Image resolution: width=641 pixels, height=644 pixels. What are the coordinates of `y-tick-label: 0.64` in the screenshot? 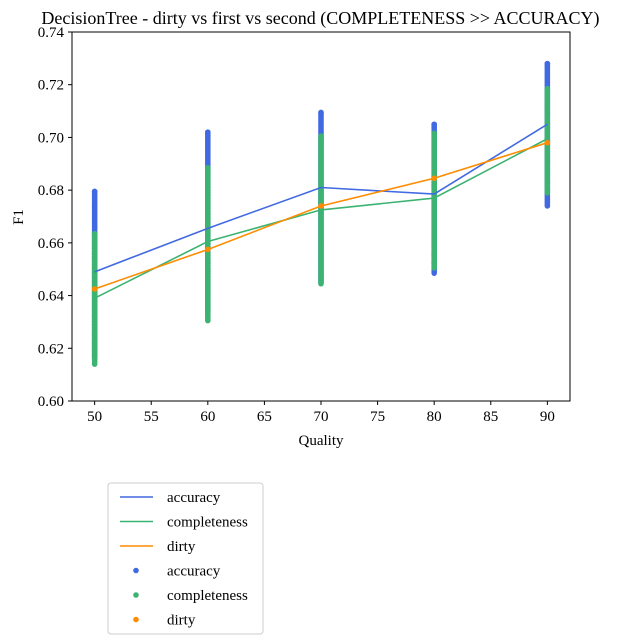 It's located at (51, 297).